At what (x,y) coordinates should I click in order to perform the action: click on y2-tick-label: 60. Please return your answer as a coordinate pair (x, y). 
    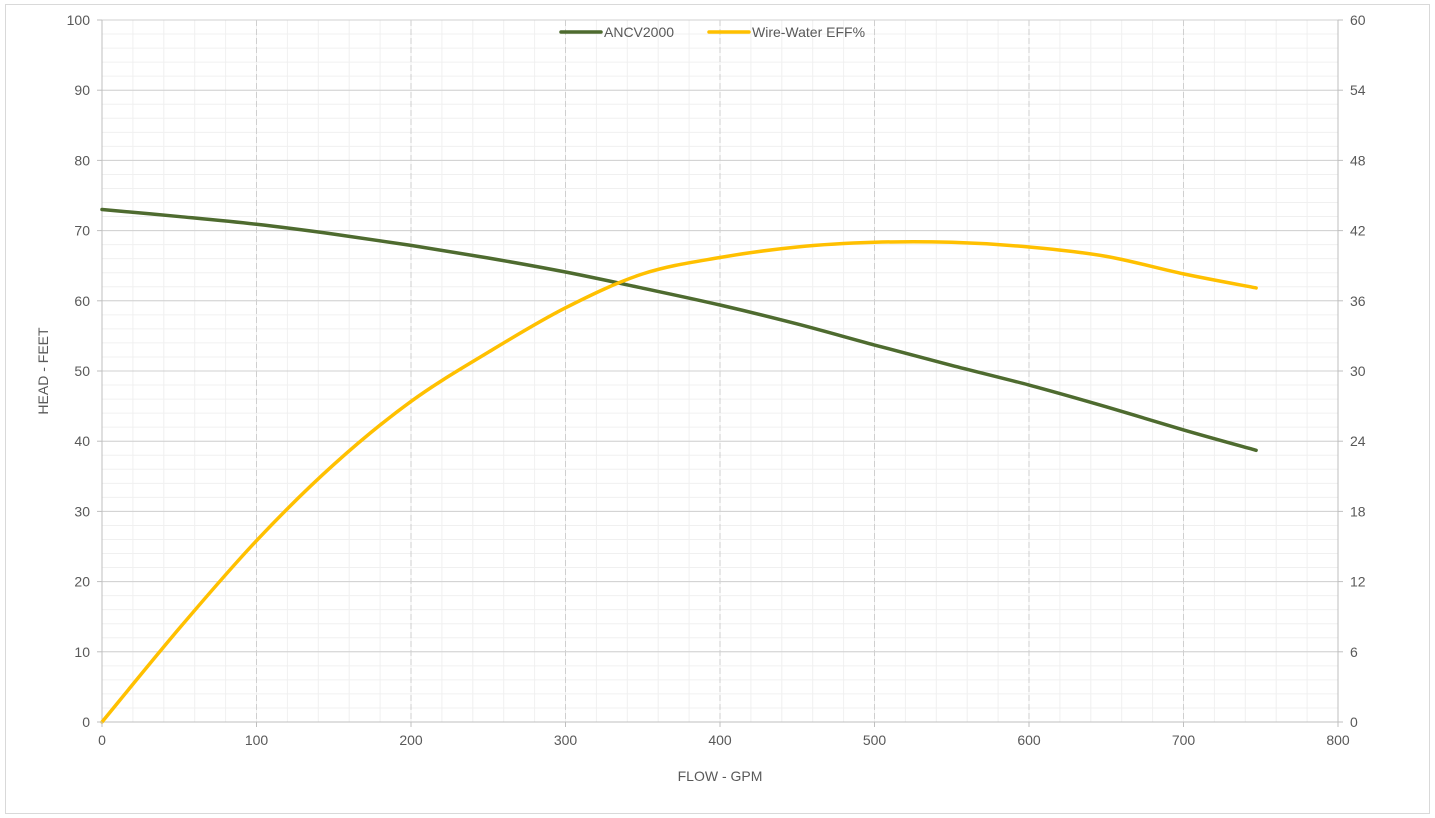
    Looking at the image, I should click on (1358, 20).